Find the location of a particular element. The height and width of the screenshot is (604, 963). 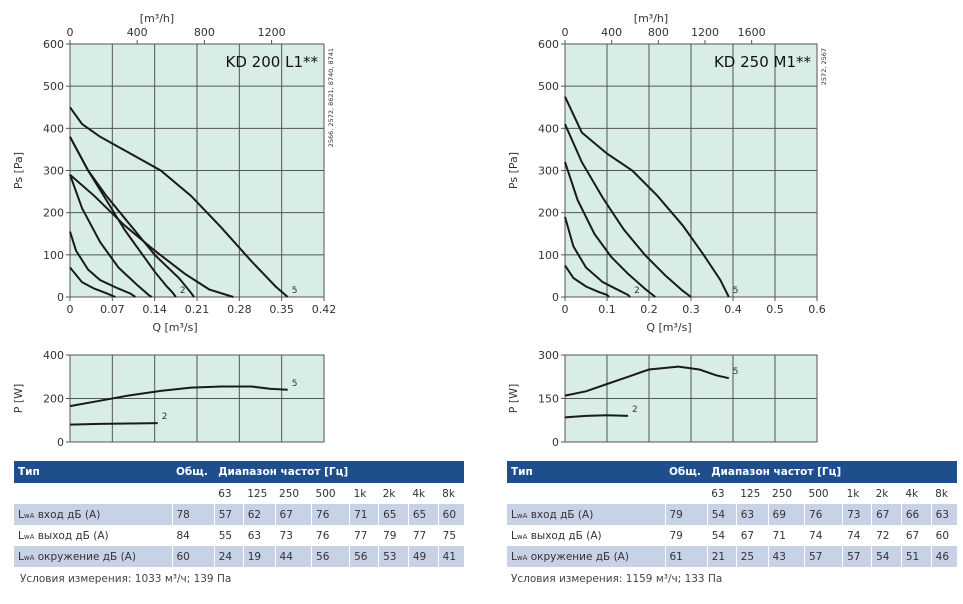

y-tick-label: 150 is located at coordinates (548, 399).